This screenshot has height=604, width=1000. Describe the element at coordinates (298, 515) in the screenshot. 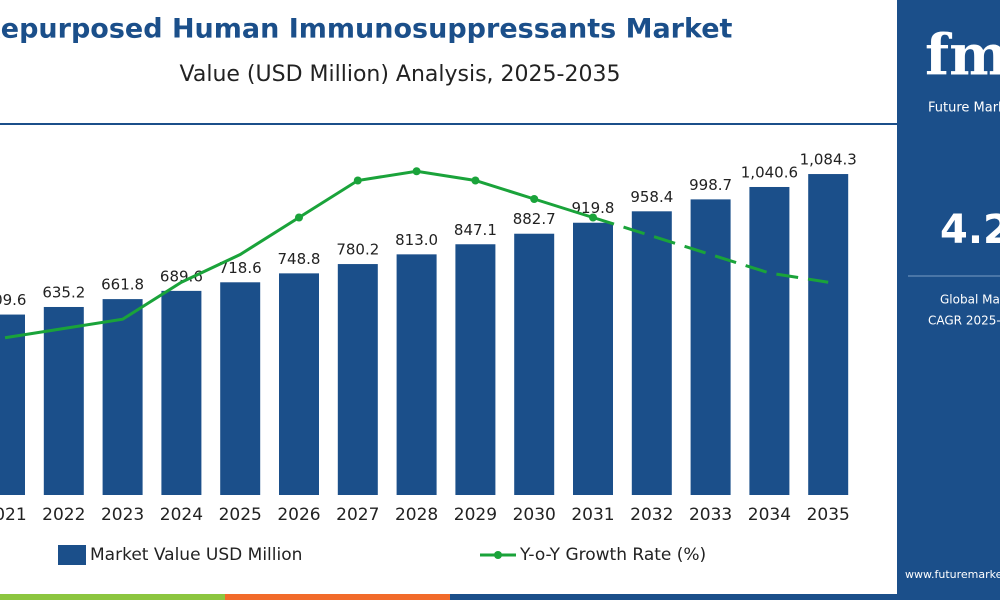

I see `x-tick-label: 2026` at that location.